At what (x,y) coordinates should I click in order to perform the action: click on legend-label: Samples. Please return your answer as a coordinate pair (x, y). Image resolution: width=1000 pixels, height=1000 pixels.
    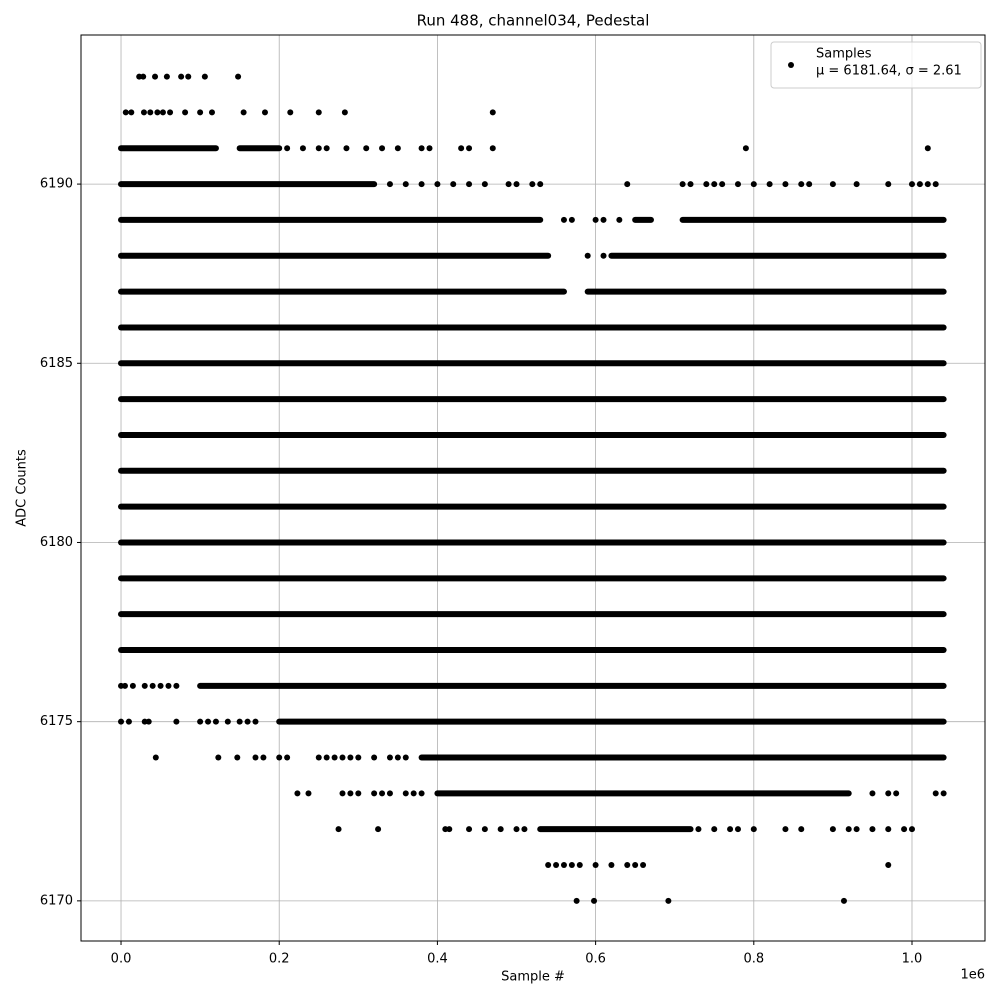
    Looking at the image, I should click on (844, 54).